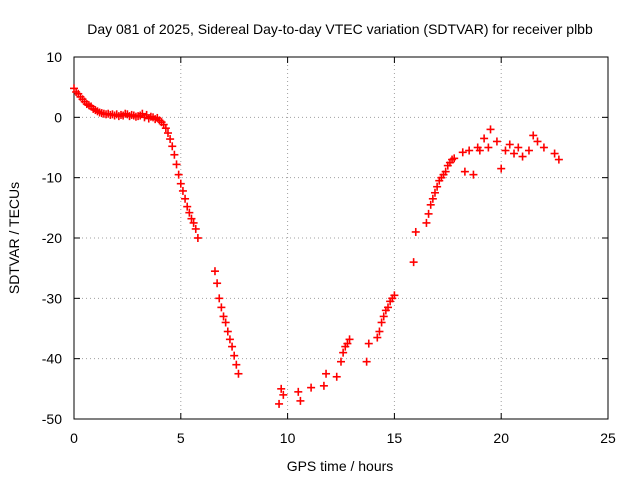 Image resolution: width=640 pixels, height=480 pixels. I want to click on y-tick-label: -10, so click(52, 178).